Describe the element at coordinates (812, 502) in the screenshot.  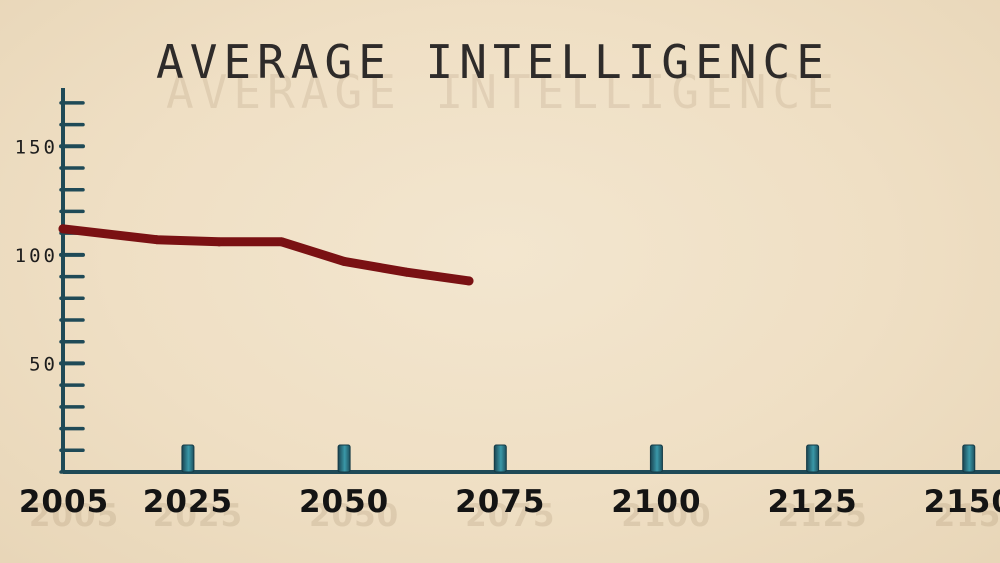
I see `x-tick-label: 2125` at that location.